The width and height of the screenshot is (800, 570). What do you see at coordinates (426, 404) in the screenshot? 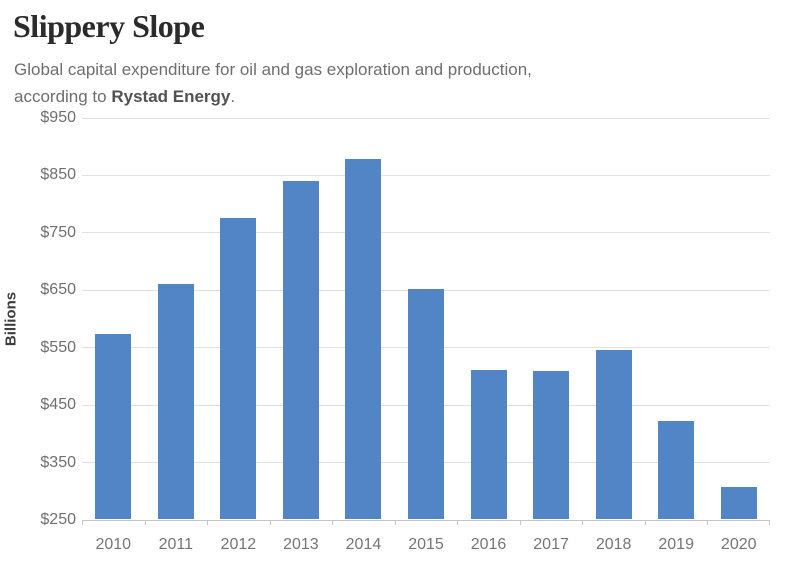
I see `bar-2015` at bounding box center [426, 404].